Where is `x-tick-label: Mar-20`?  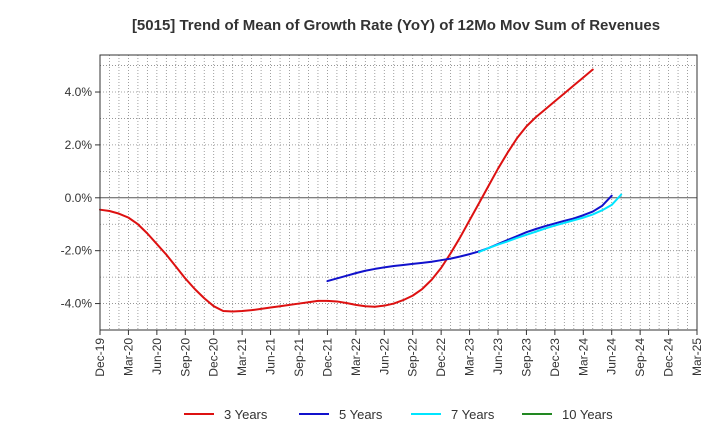
x-tick-label: Mar-20 is located at coordinates (128, 357).